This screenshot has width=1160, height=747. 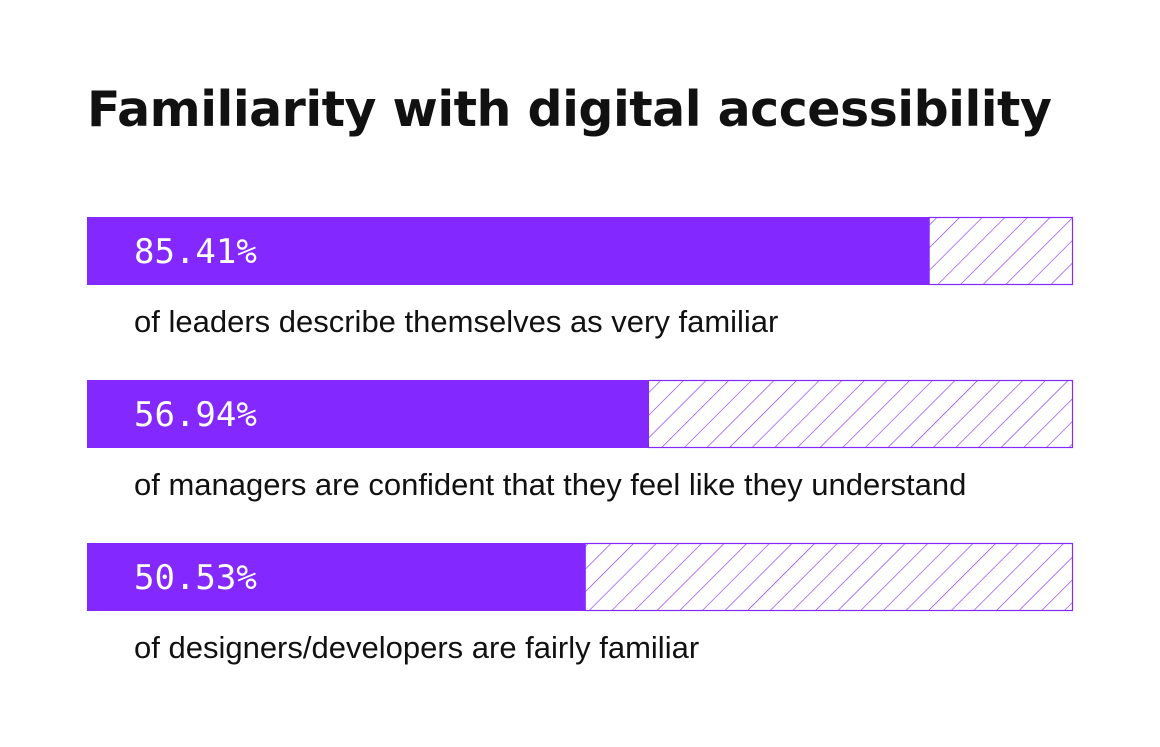 I want to click on bar-value-label: 50.53%, so click(x=195, y=578).